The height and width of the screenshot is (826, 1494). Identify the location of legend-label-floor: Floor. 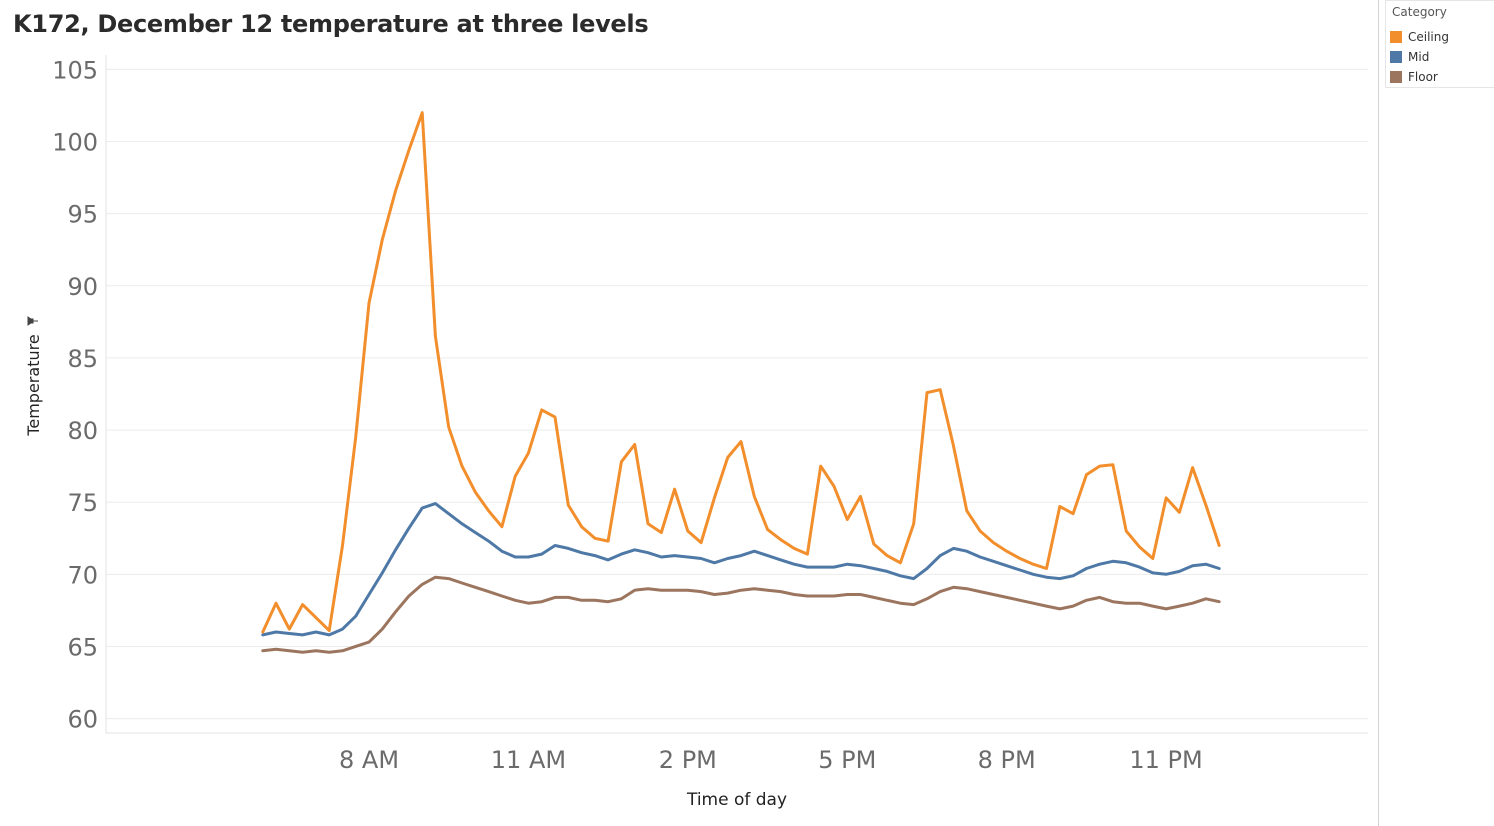
(1423, 77).